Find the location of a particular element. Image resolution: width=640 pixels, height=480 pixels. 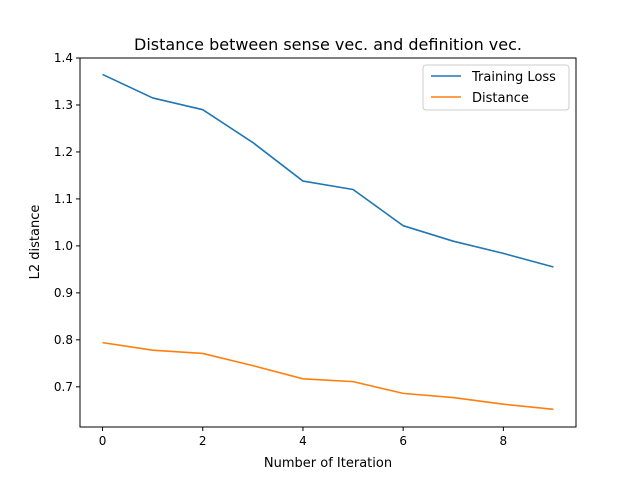

legend-label-1: Distance is located at coordinates (500, 98).